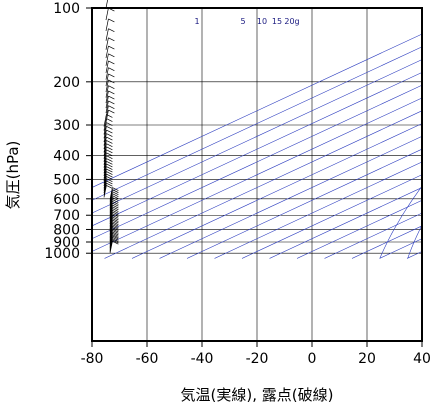  Describe the element at coordinates (66, 243) in the screenshot. I see `y-tick-label: 900` at that location.